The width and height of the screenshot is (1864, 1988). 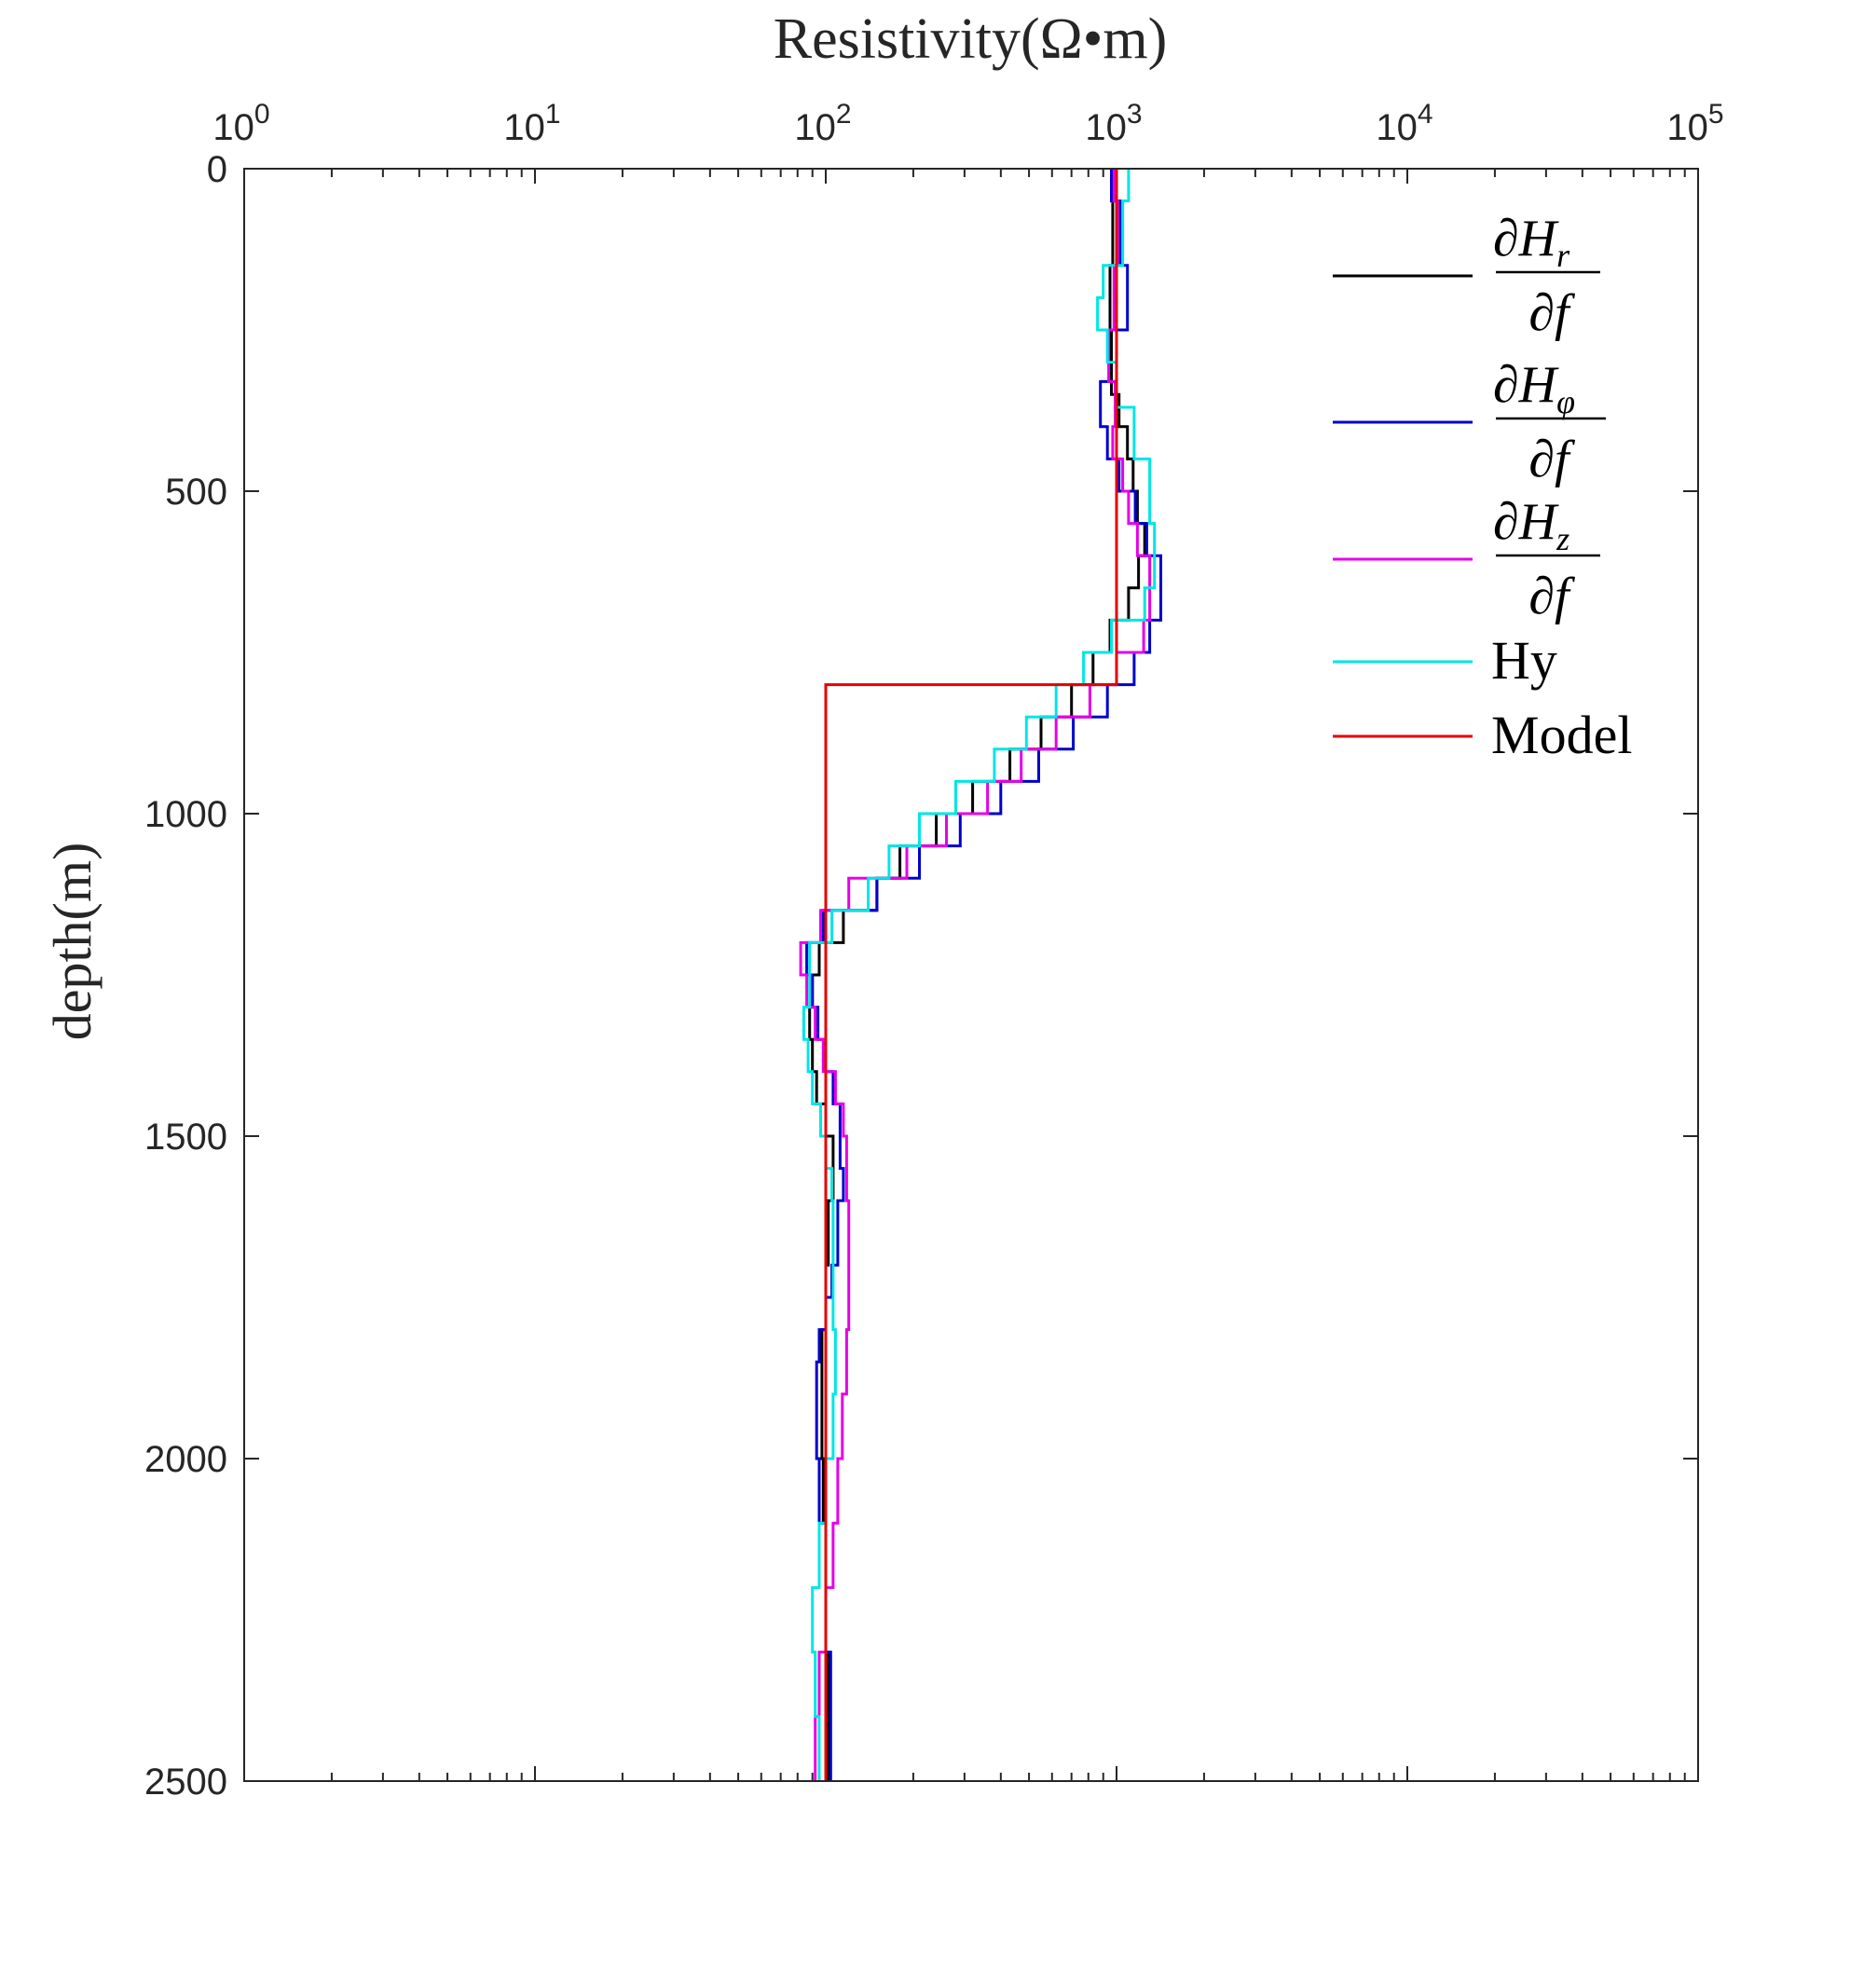 I want to click on legend-item-dHr: ∂Hr ∂f, so click(x=1466, y=276).